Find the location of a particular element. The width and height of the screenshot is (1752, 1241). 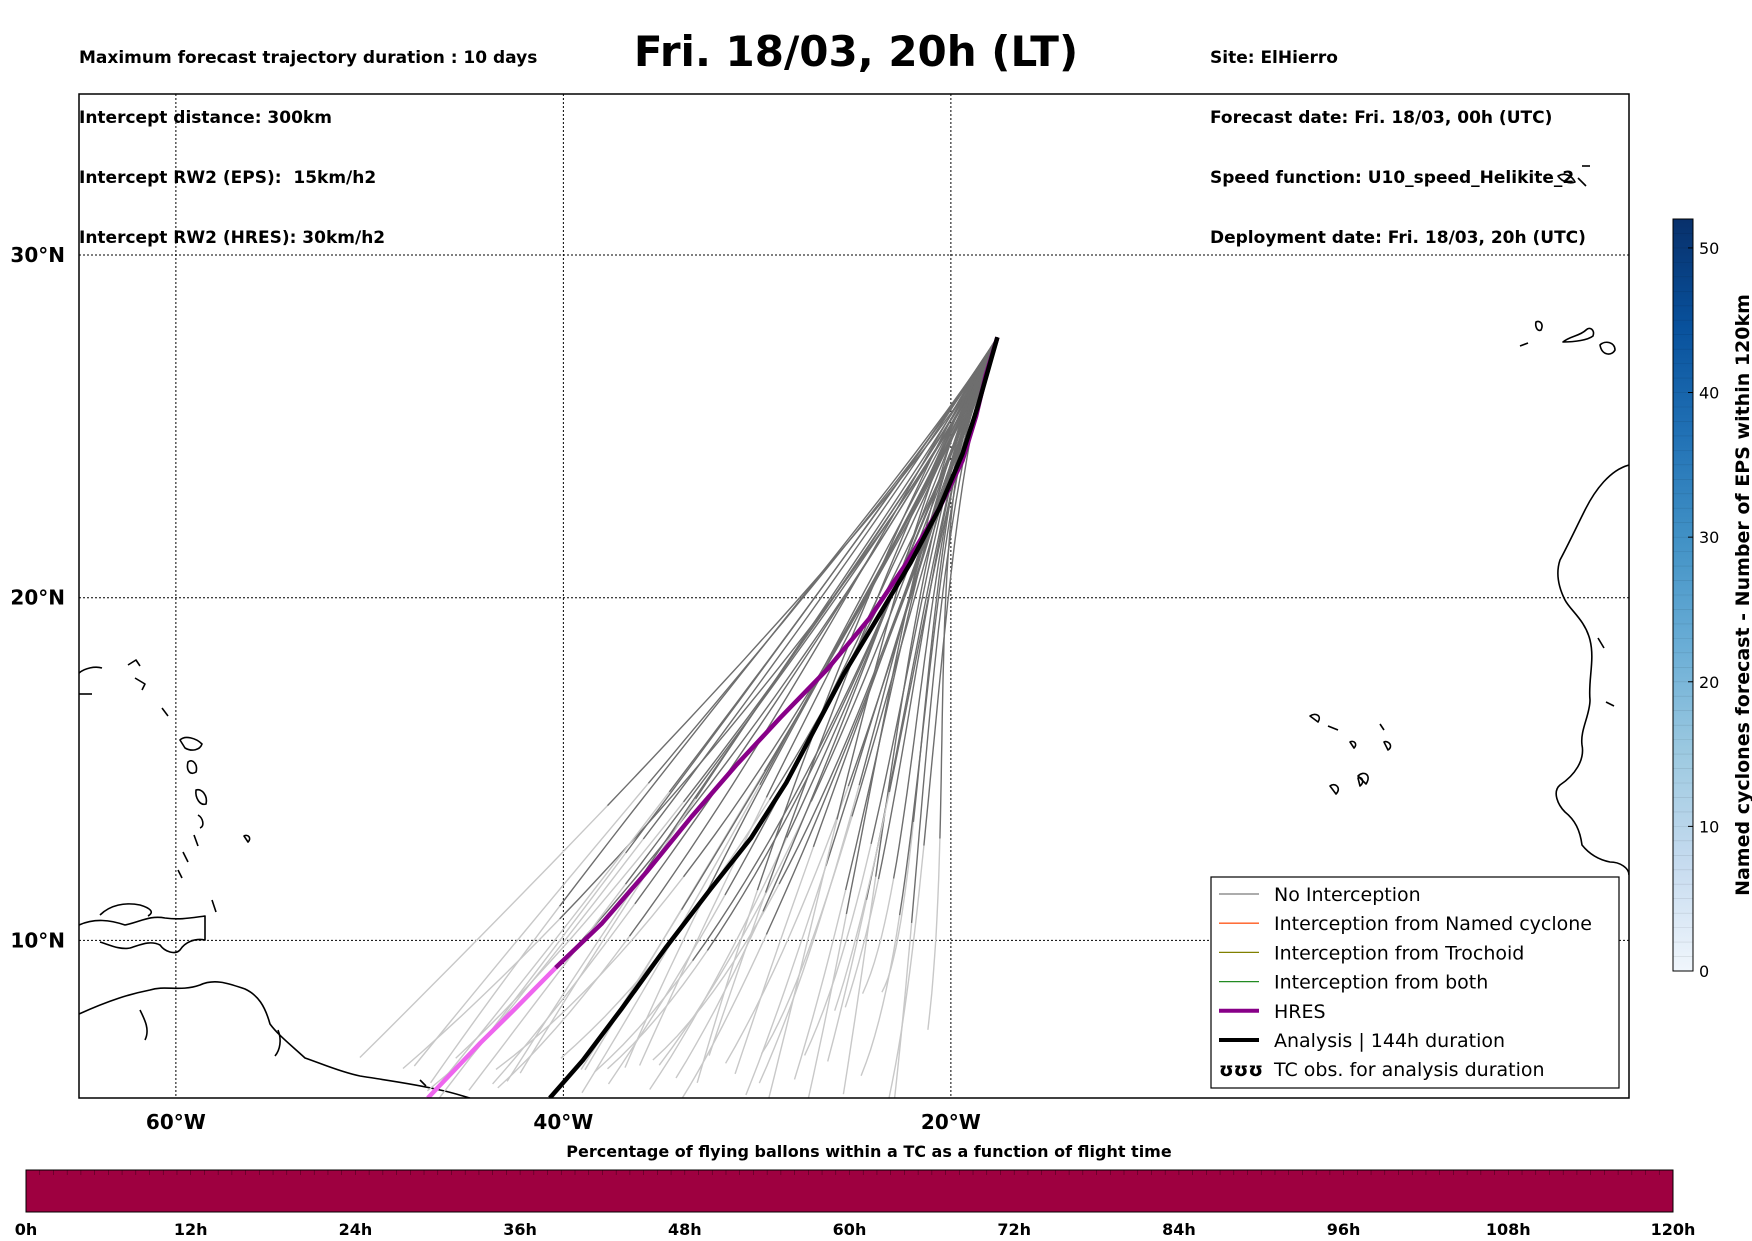

colorbar-tick-label: 0 is located at coordinates (1704, 971).